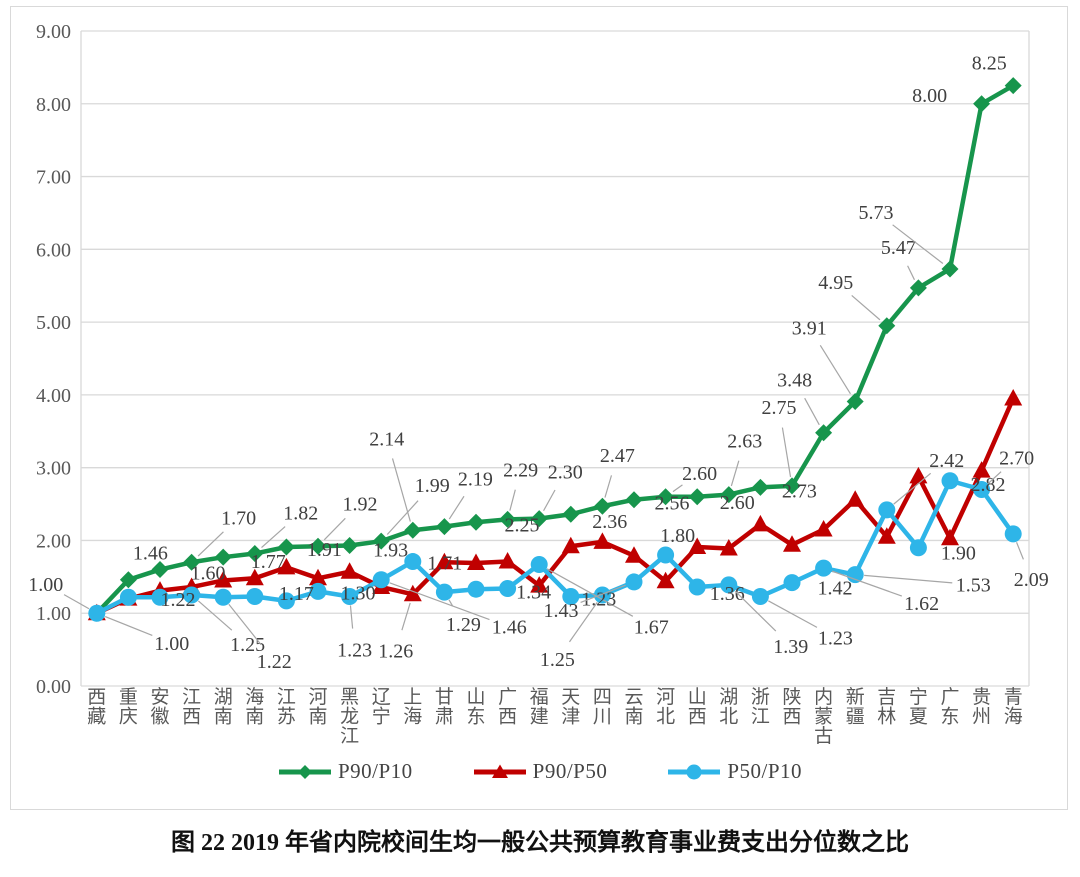 The image size is (1080, 877). I want to click on data-label: 2.82, so click(988, 485).